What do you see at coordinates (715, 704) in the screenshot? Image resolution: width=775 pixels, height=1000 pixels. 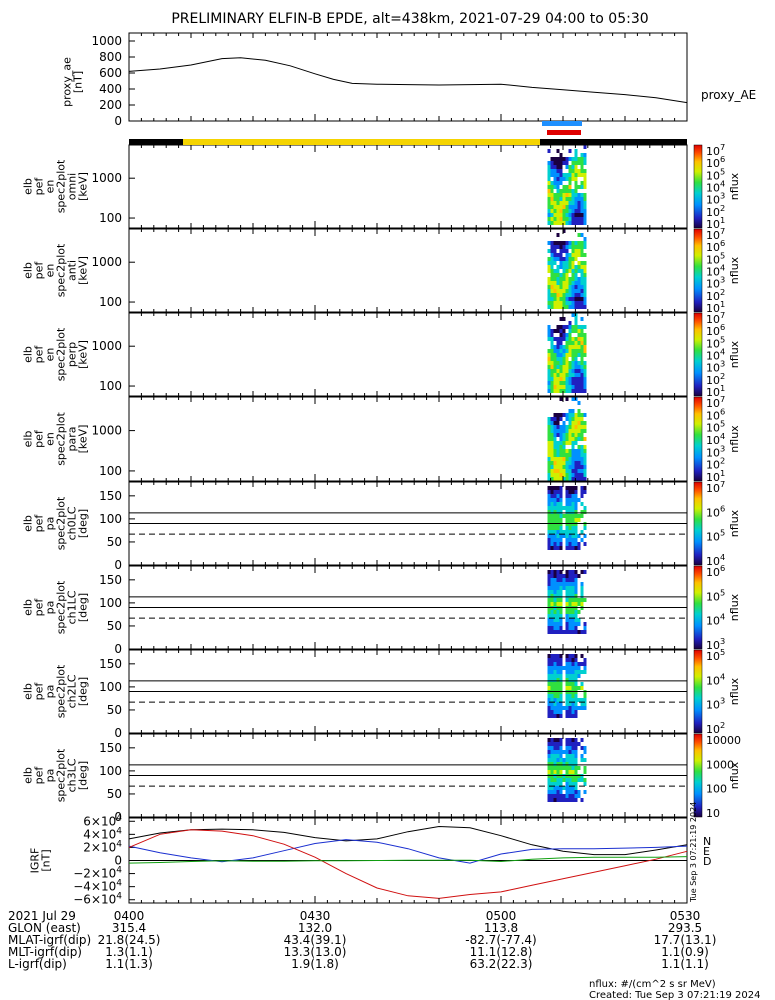 I see `colorbar-tick-label: 10³` at bounding box center [715, 704].